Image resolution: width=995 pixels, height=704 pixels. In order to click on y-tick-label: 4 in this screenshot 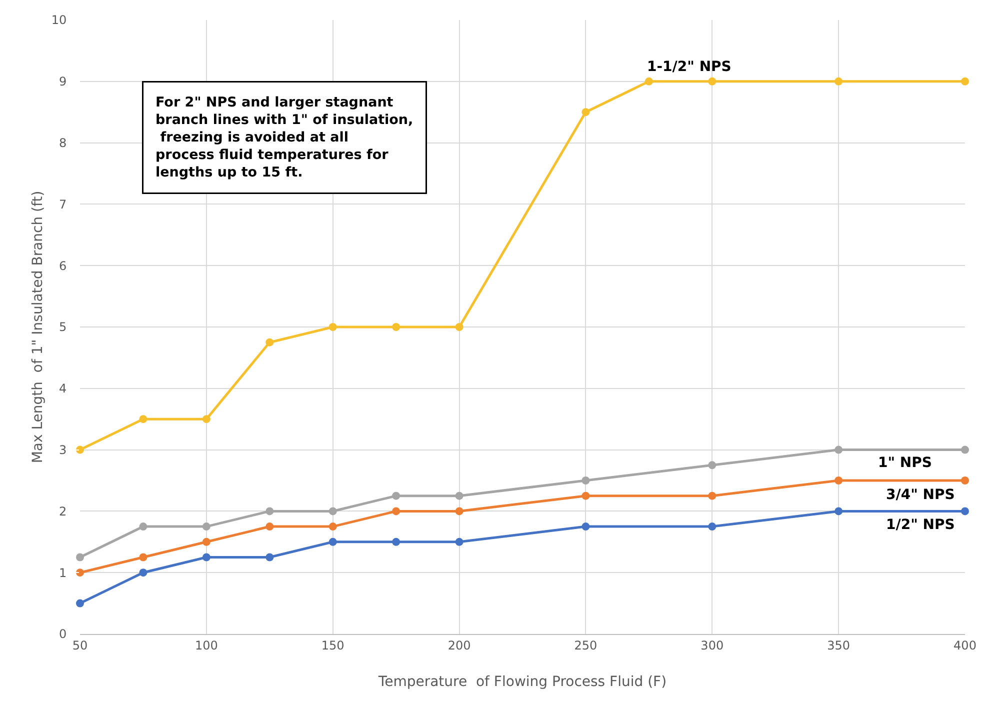, I will do `click(62, 389)`.